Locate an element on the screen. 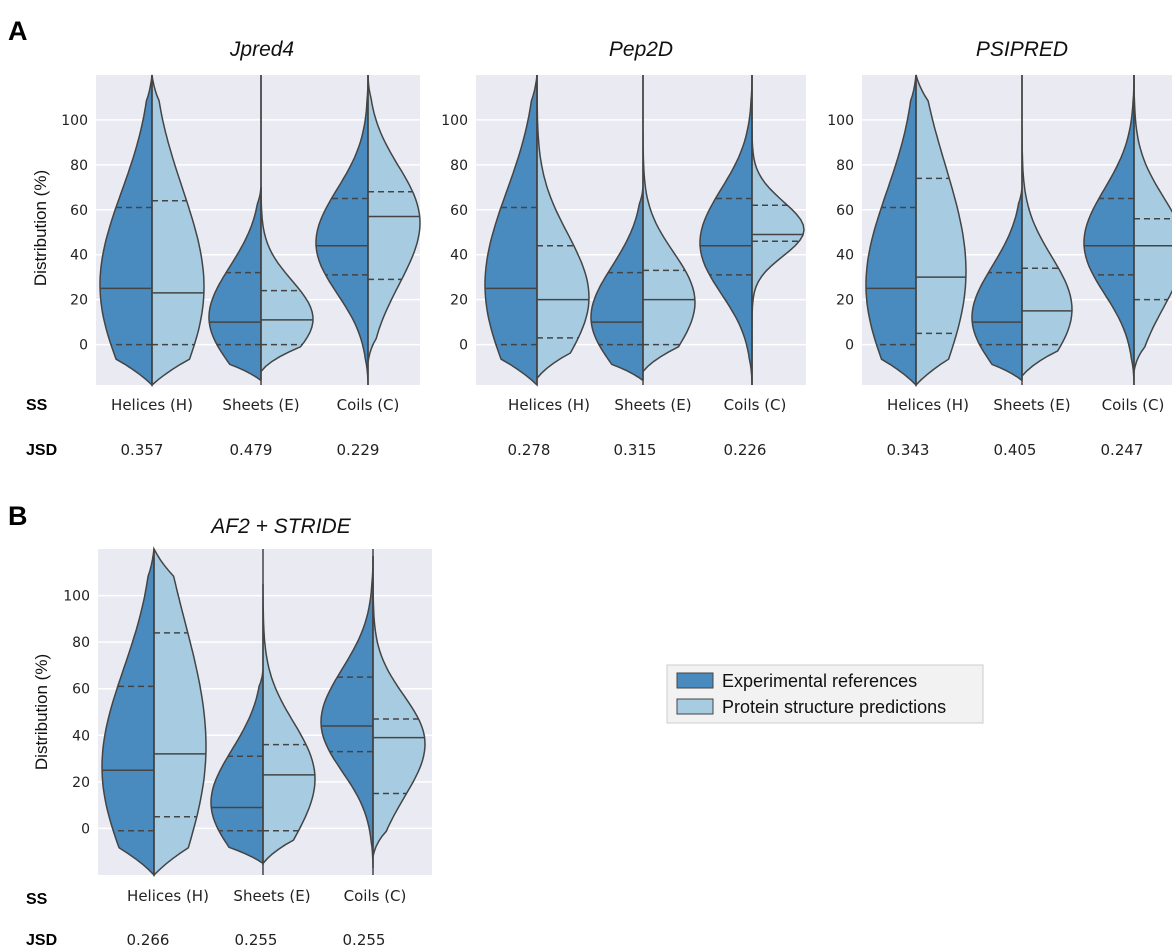 The image size is (1172, 948). legend-label: Experimental references is located at coordinates (819, 681).